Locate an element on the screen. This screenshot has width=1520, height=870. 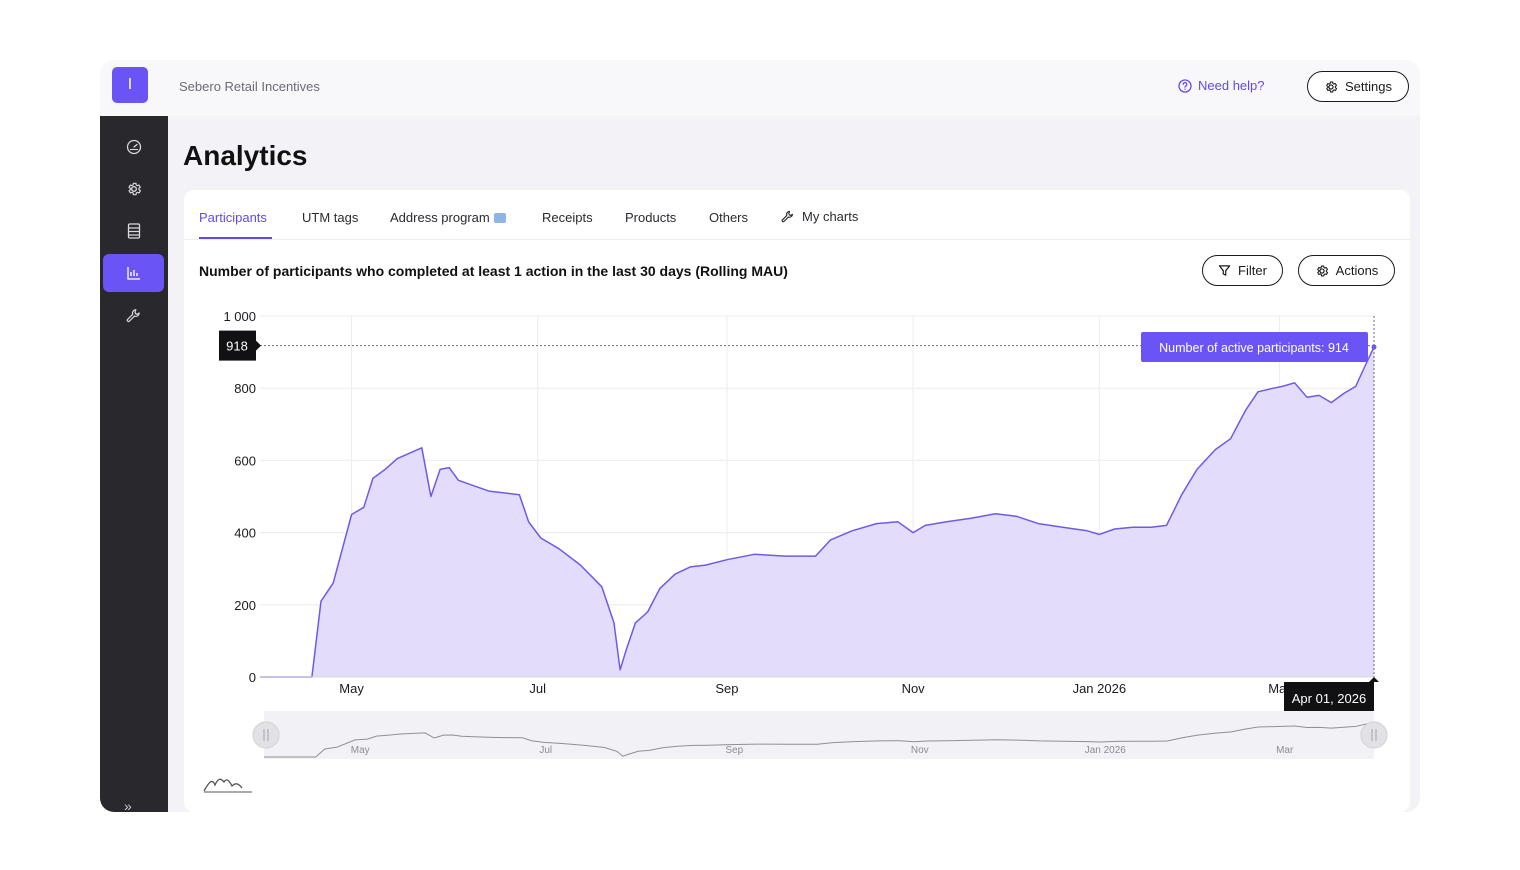
help-label: Need help? is located at coordinates (1231, 85).